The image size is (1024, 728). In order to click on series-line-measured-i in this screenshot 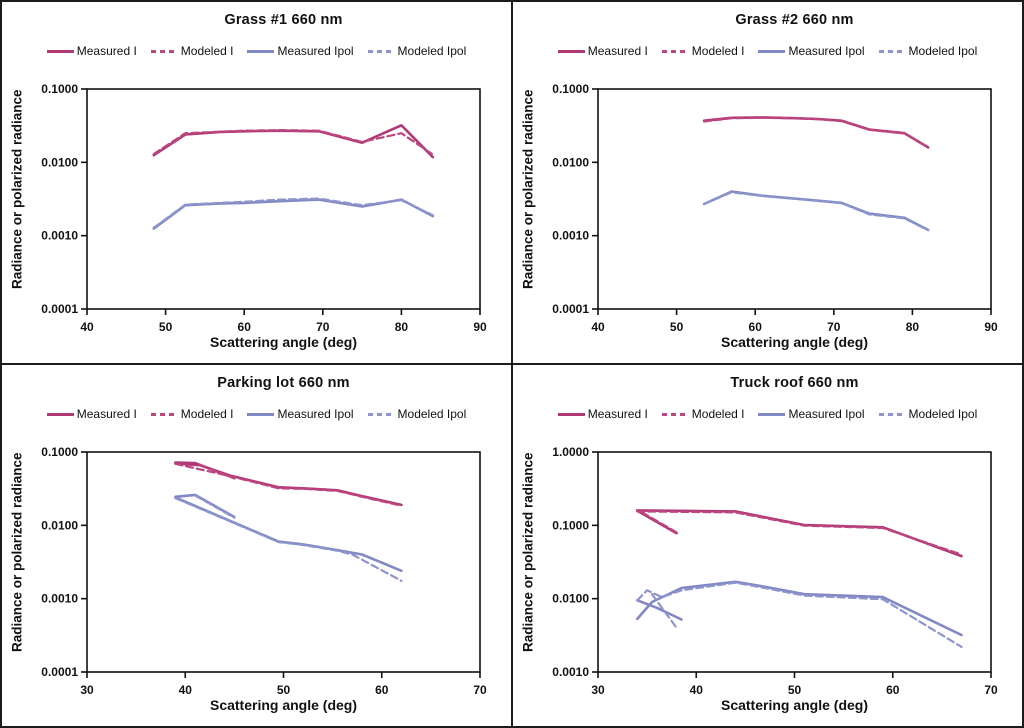, I will do `click(799, 533)`.